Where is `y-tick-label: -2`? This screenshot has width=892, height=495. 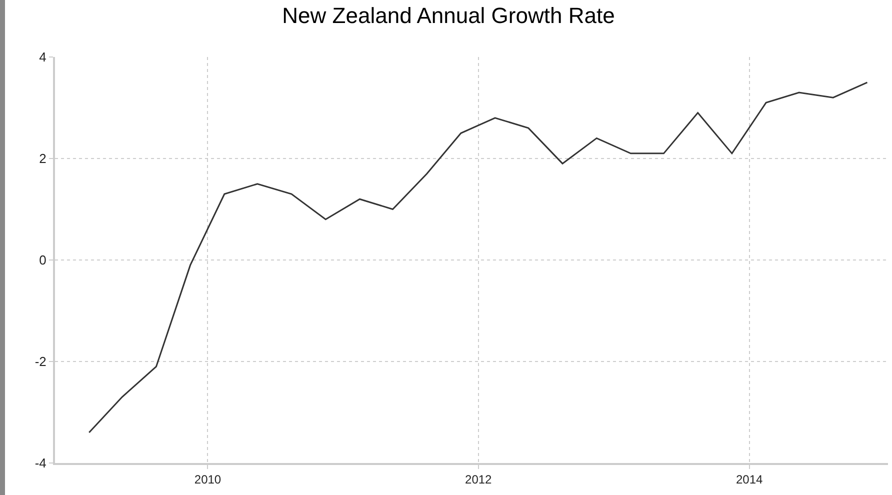 y-tick-label: -2 is located at coordinates (40, 362).